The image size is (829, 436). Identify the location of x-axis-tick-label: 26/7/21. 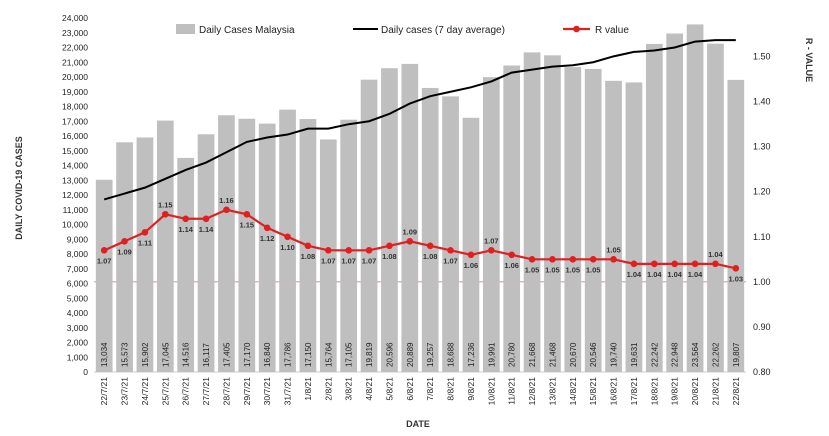
(186, 391).